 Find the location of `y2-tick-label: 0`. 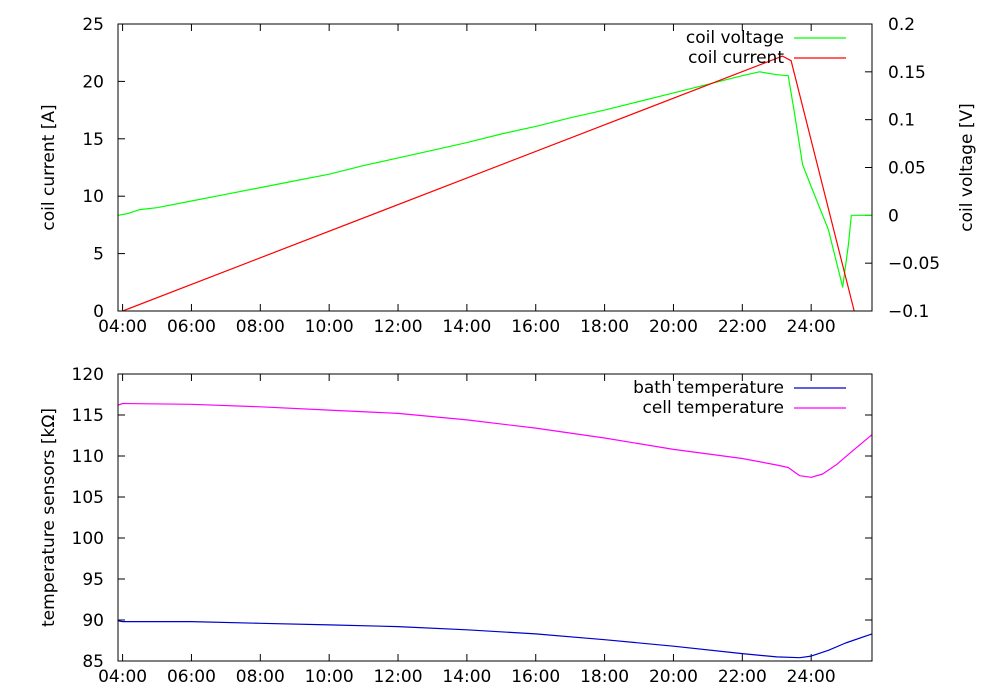

y2-tick-label: 0 is located at coordinates (893, 216).